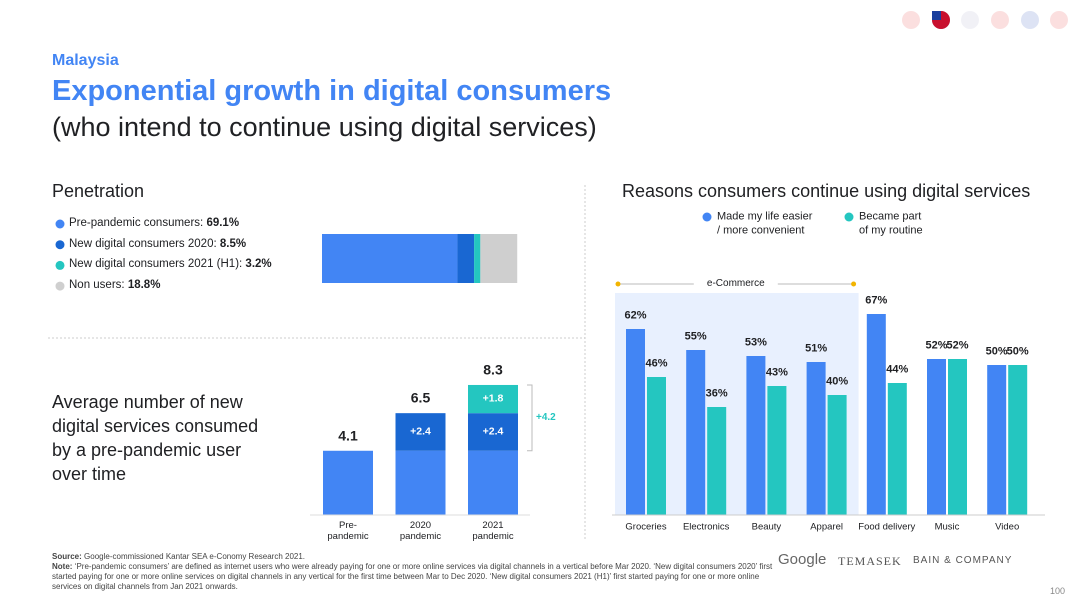 This screenshot has height=608, width=1080. What do you see at coordinates (98, 191) in the screenshot?
I see `chart-title: Penetration` at bounding box center [98, 191].